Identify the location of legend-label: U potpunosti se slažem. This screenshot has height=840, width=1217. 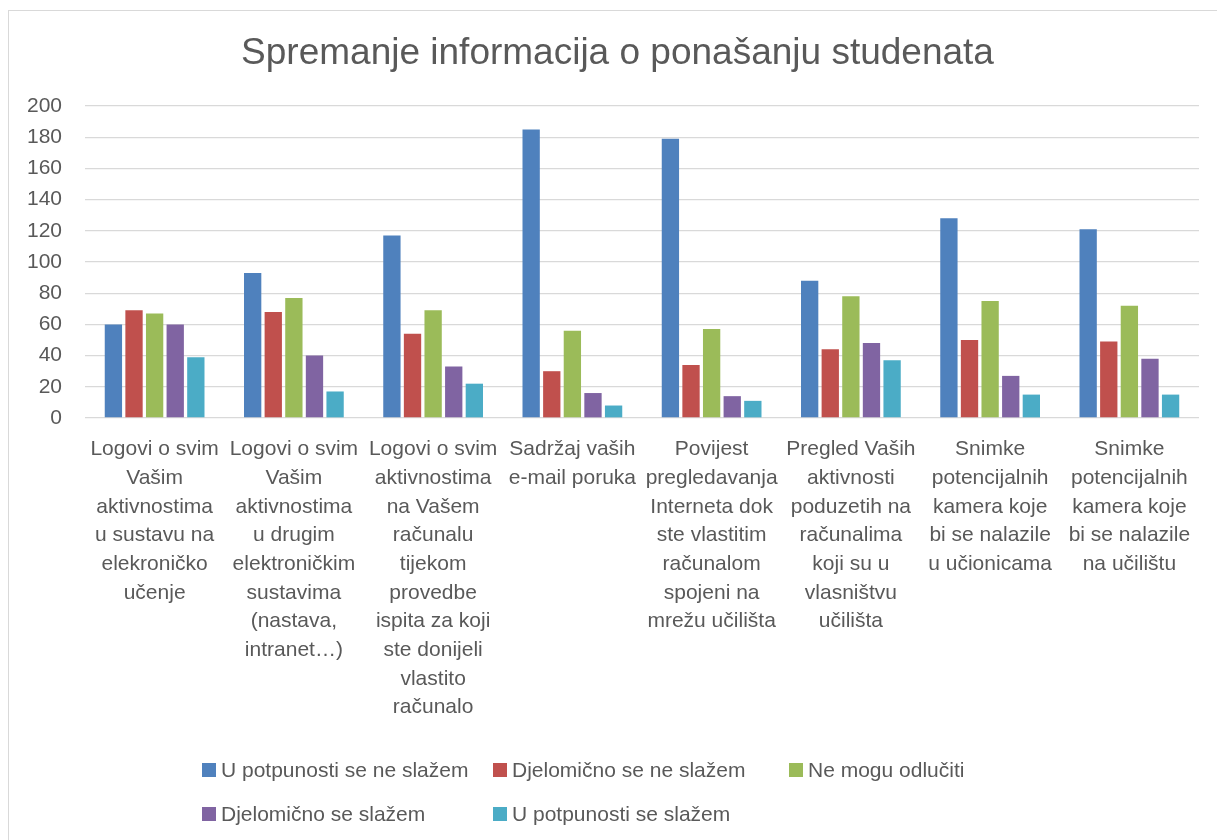
(621, 814).